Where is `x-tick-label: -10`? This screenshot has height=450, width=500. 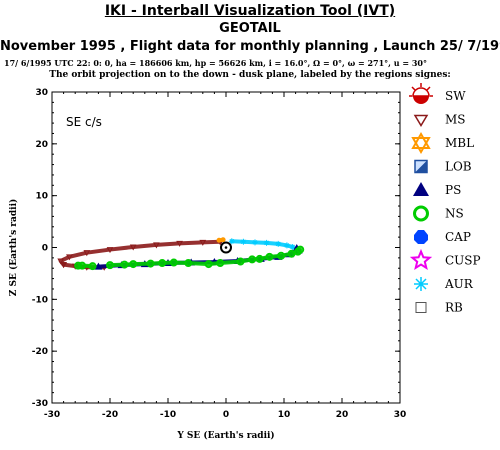
x-tick-label: -10 is located at coordinates (168, 415).